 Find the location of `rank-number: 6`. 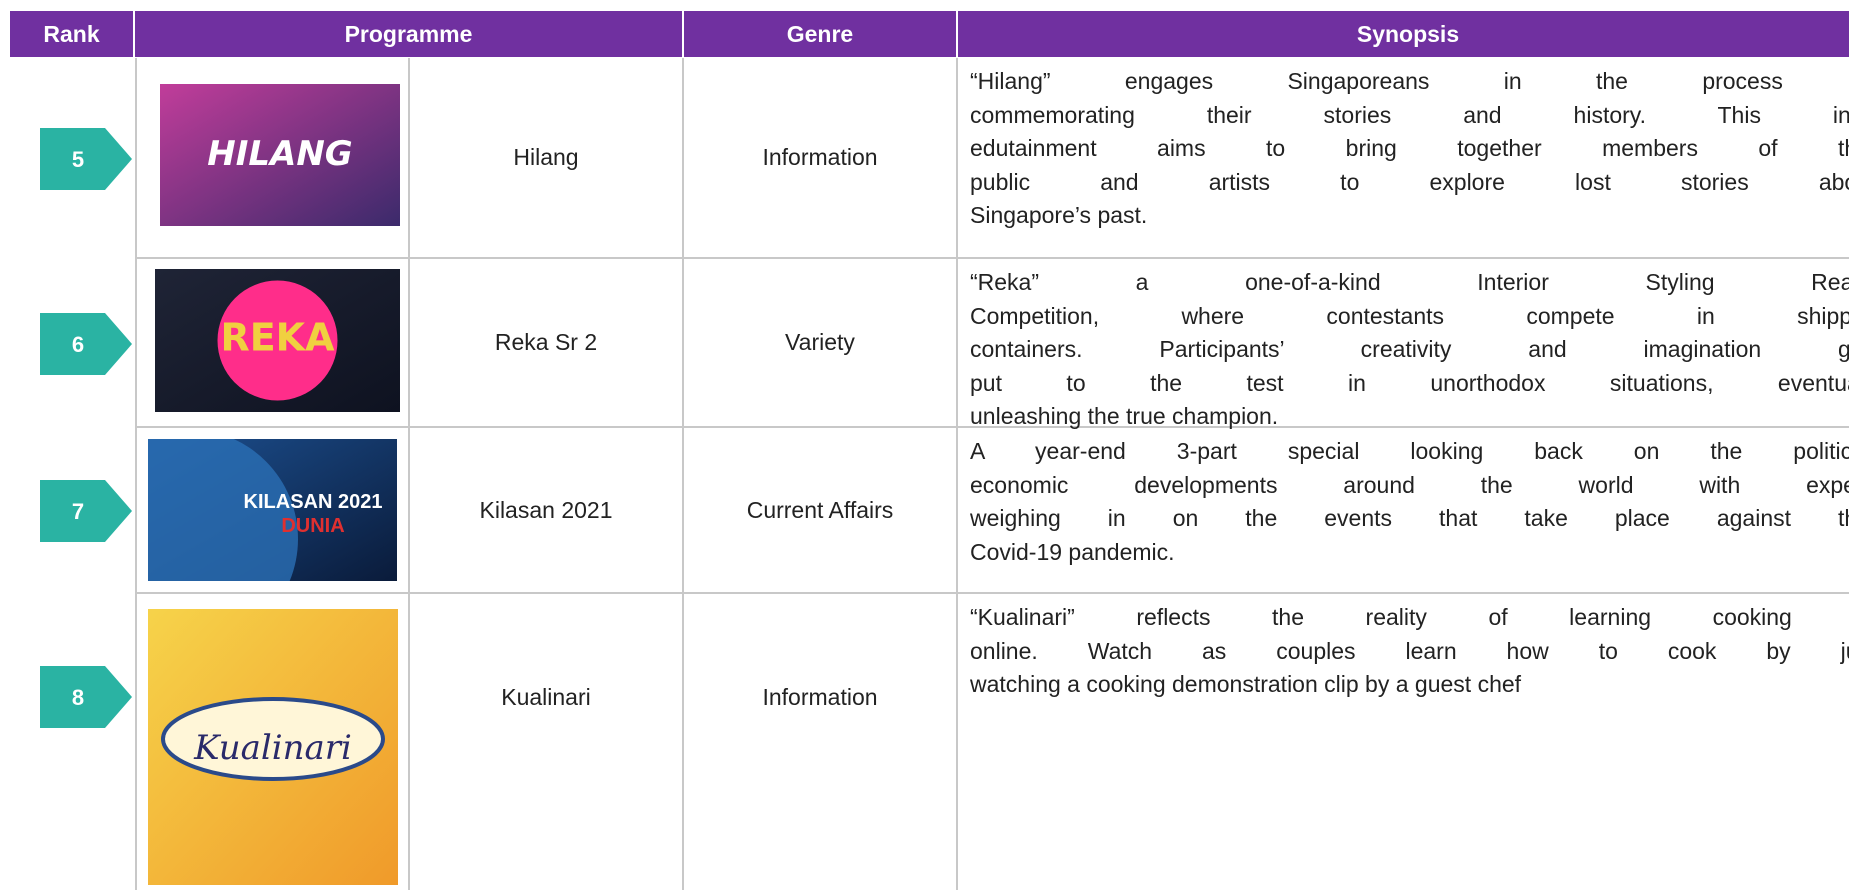

rank-number: 6 is located at coordinates (78, 344).